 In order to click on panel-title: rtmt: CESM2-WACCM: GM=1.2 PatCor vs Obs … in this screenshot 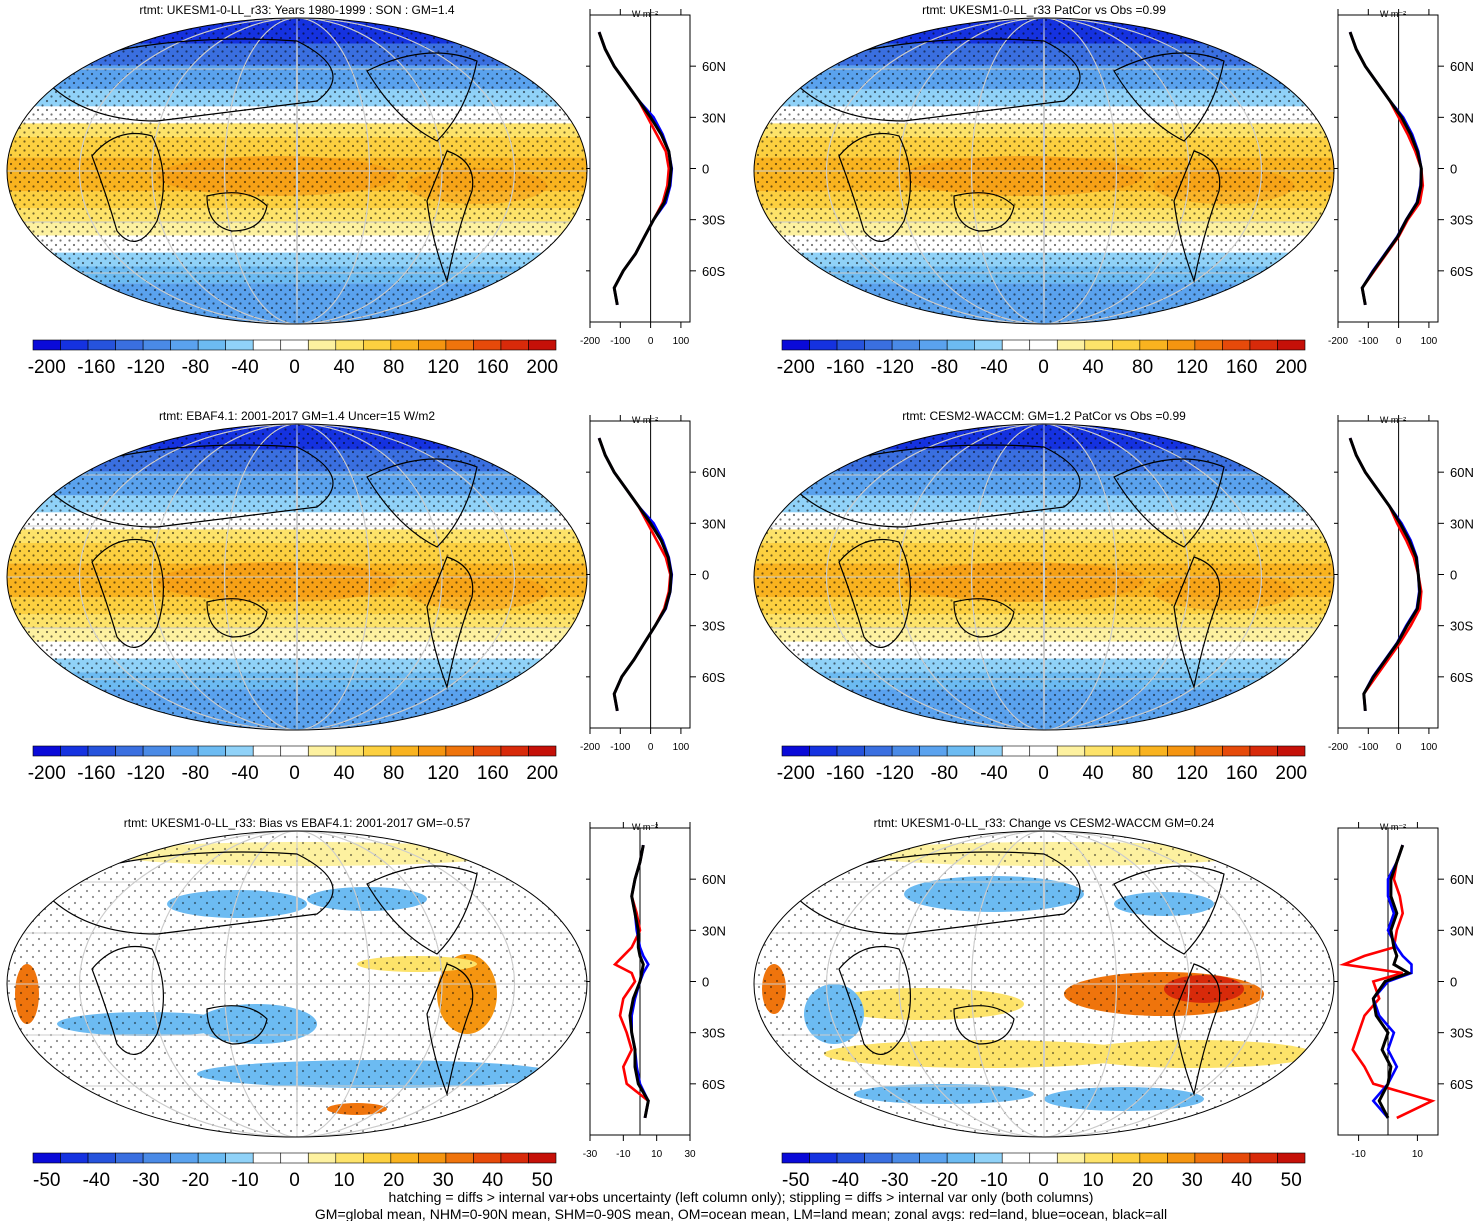, I will do `click(1044, 416)`.